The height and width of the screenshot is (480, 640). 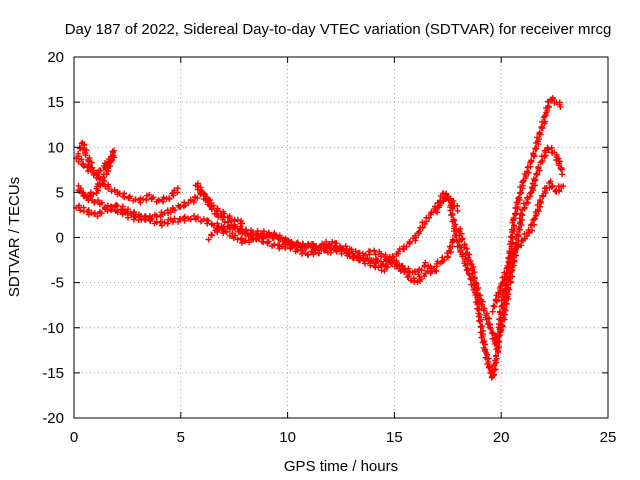 What do you see at coordinates (181, 437) in the screenshot?
I see `x-tick-label: 5` at bounding box center [181, 437].